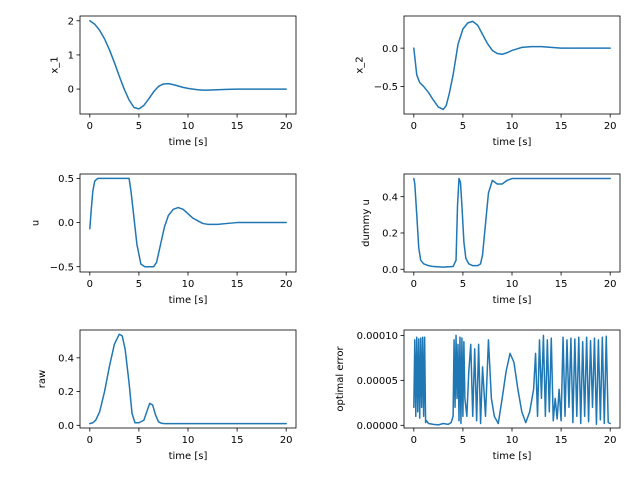 This screenshot has height=480, width=640. Describe the element at coordinates (71, 56) in the screenshot. I see `y-tick-label: 1` at that location.